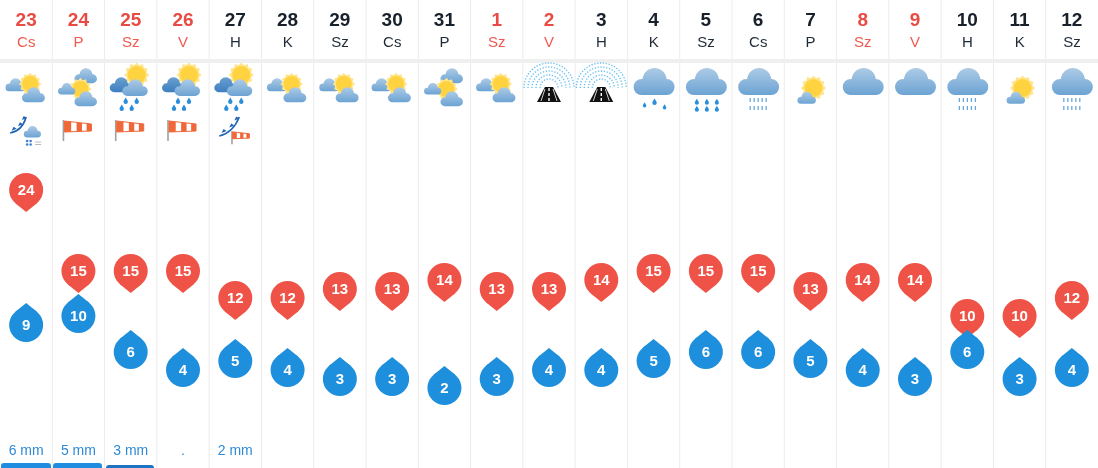 This screenshot has width=1098, height=468. What do you see at coordinates (26, 450) in the screenshot?
I see `text: 6 mm` at bounding box center [26, 450].